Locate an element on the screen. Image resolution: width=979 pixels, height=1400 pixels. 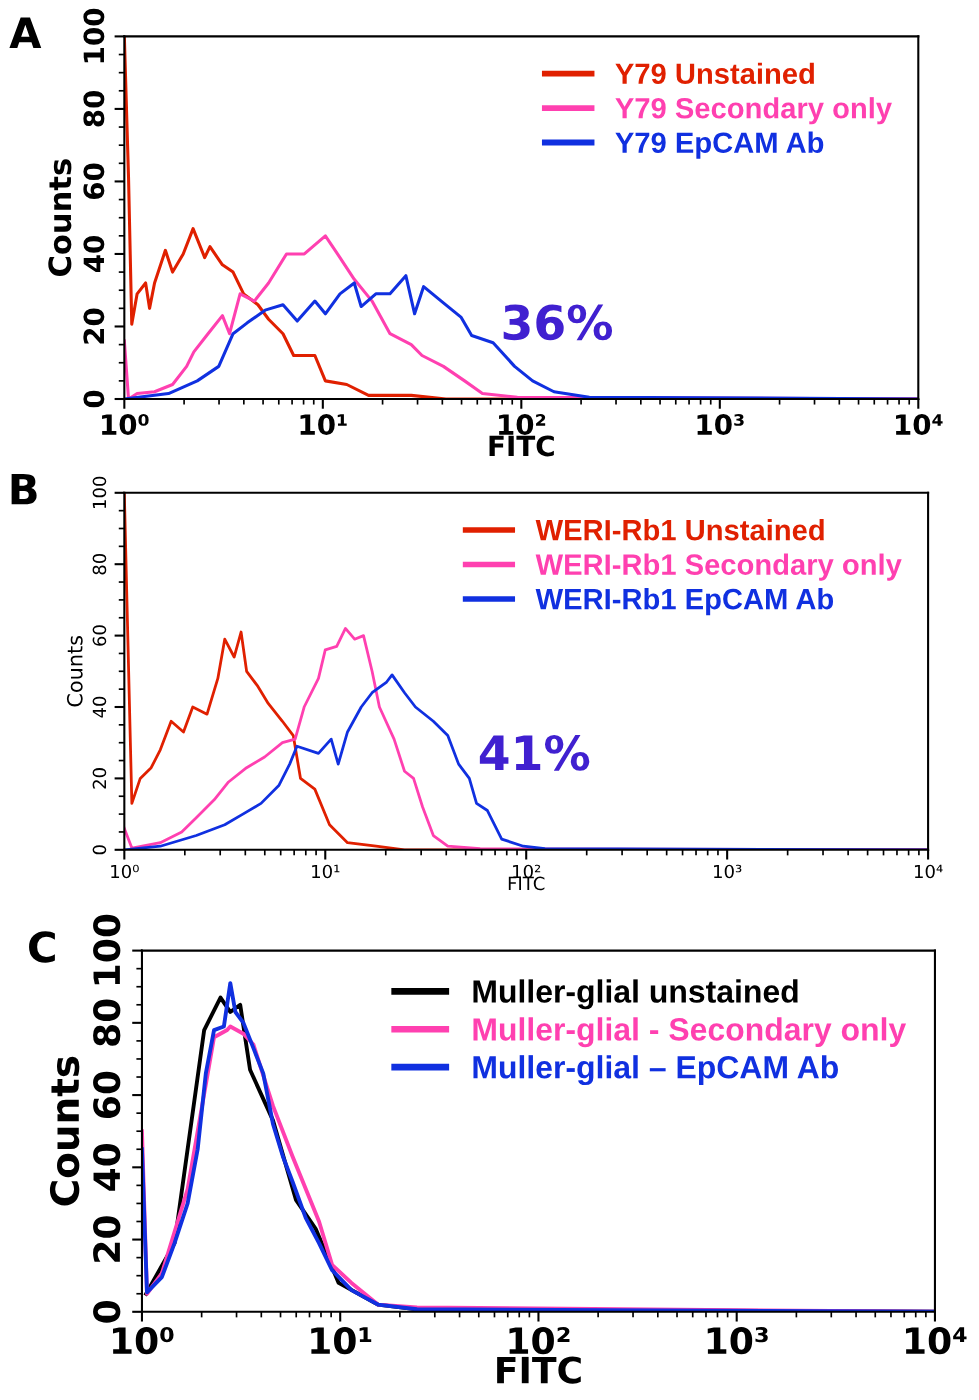
legend-label: Muller-glial - Secondary only is located at coordinates (690, 1032).